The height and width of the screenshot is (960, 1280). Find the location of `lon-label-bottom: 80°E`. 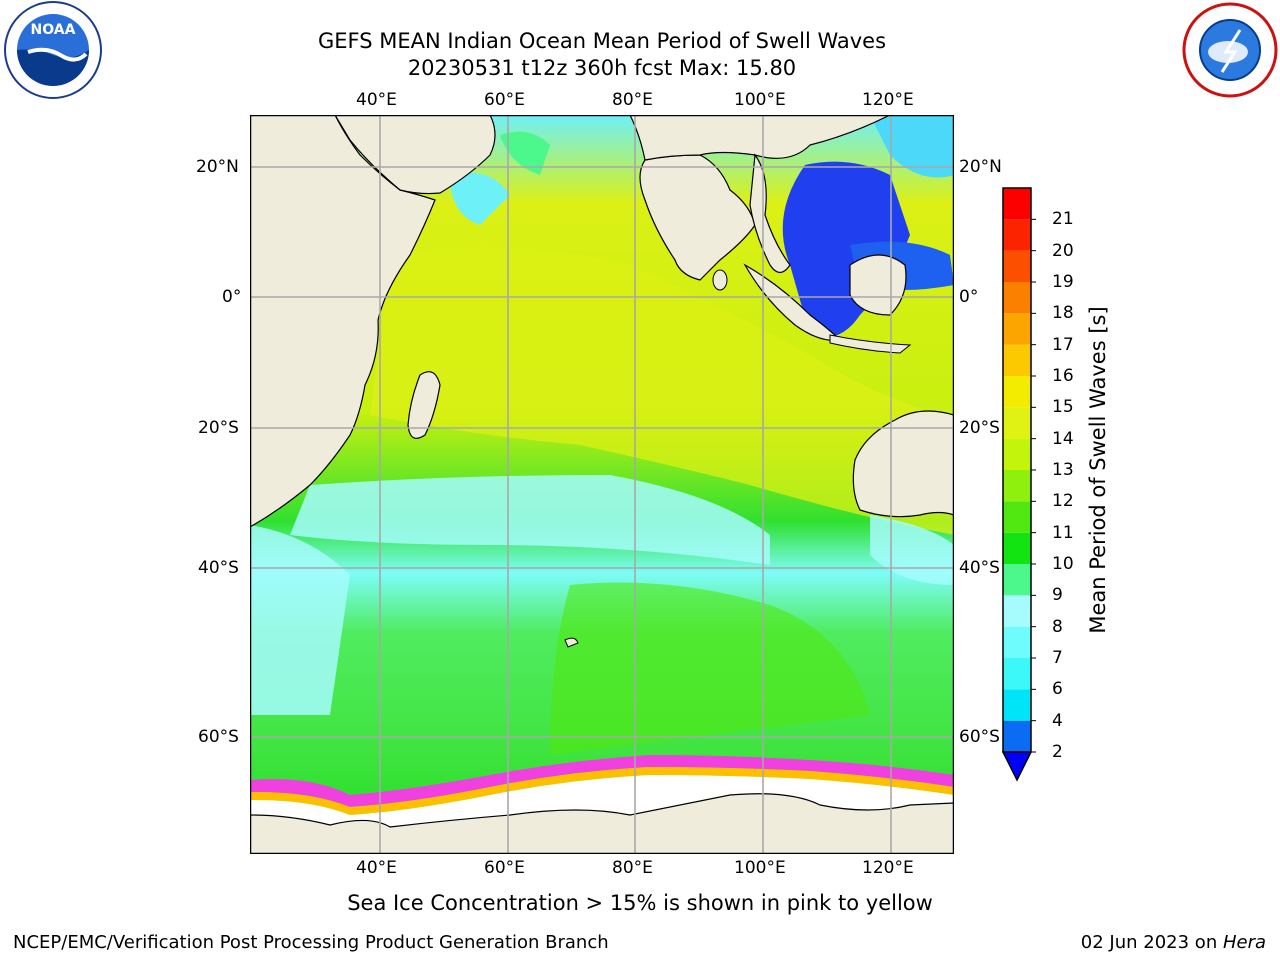

lon-label-bottom: 80°E is located at coordinates (632, 868).